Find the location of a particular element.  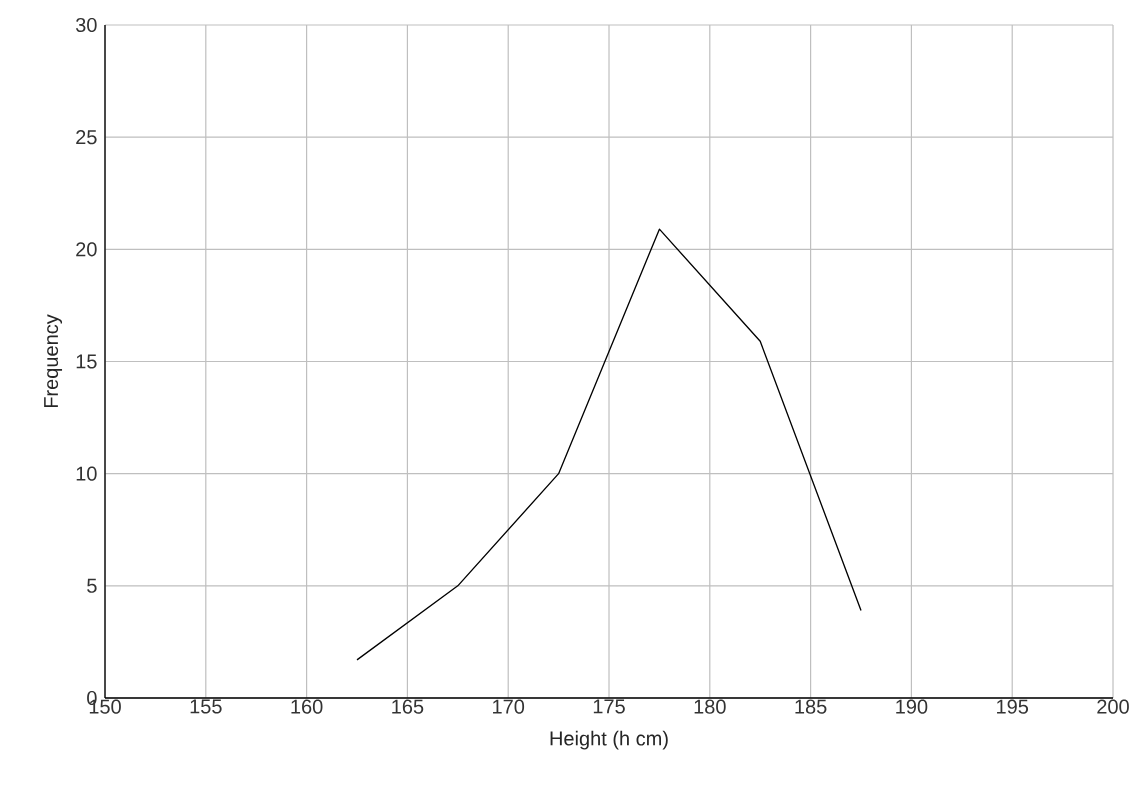

x-tick-label: 170 is located at coordinates (509, 706).